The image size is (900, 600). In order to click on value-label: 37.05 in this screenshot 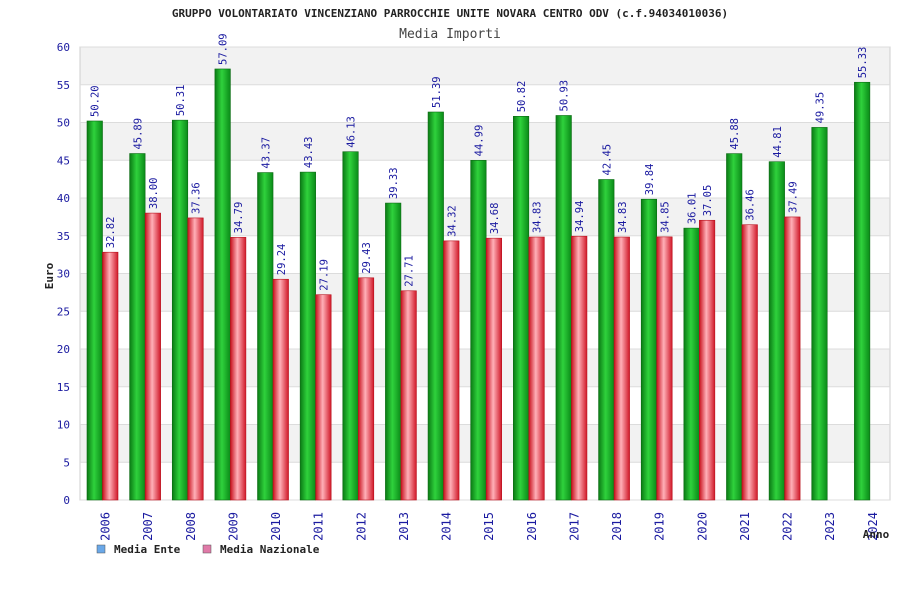, I will do `click(708, 201)`.